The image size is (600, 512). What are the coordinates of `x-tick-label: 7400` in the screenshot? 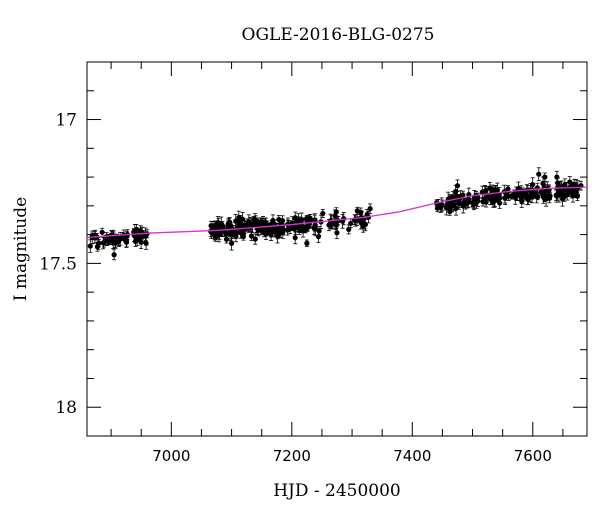 It's located at (412, 456).